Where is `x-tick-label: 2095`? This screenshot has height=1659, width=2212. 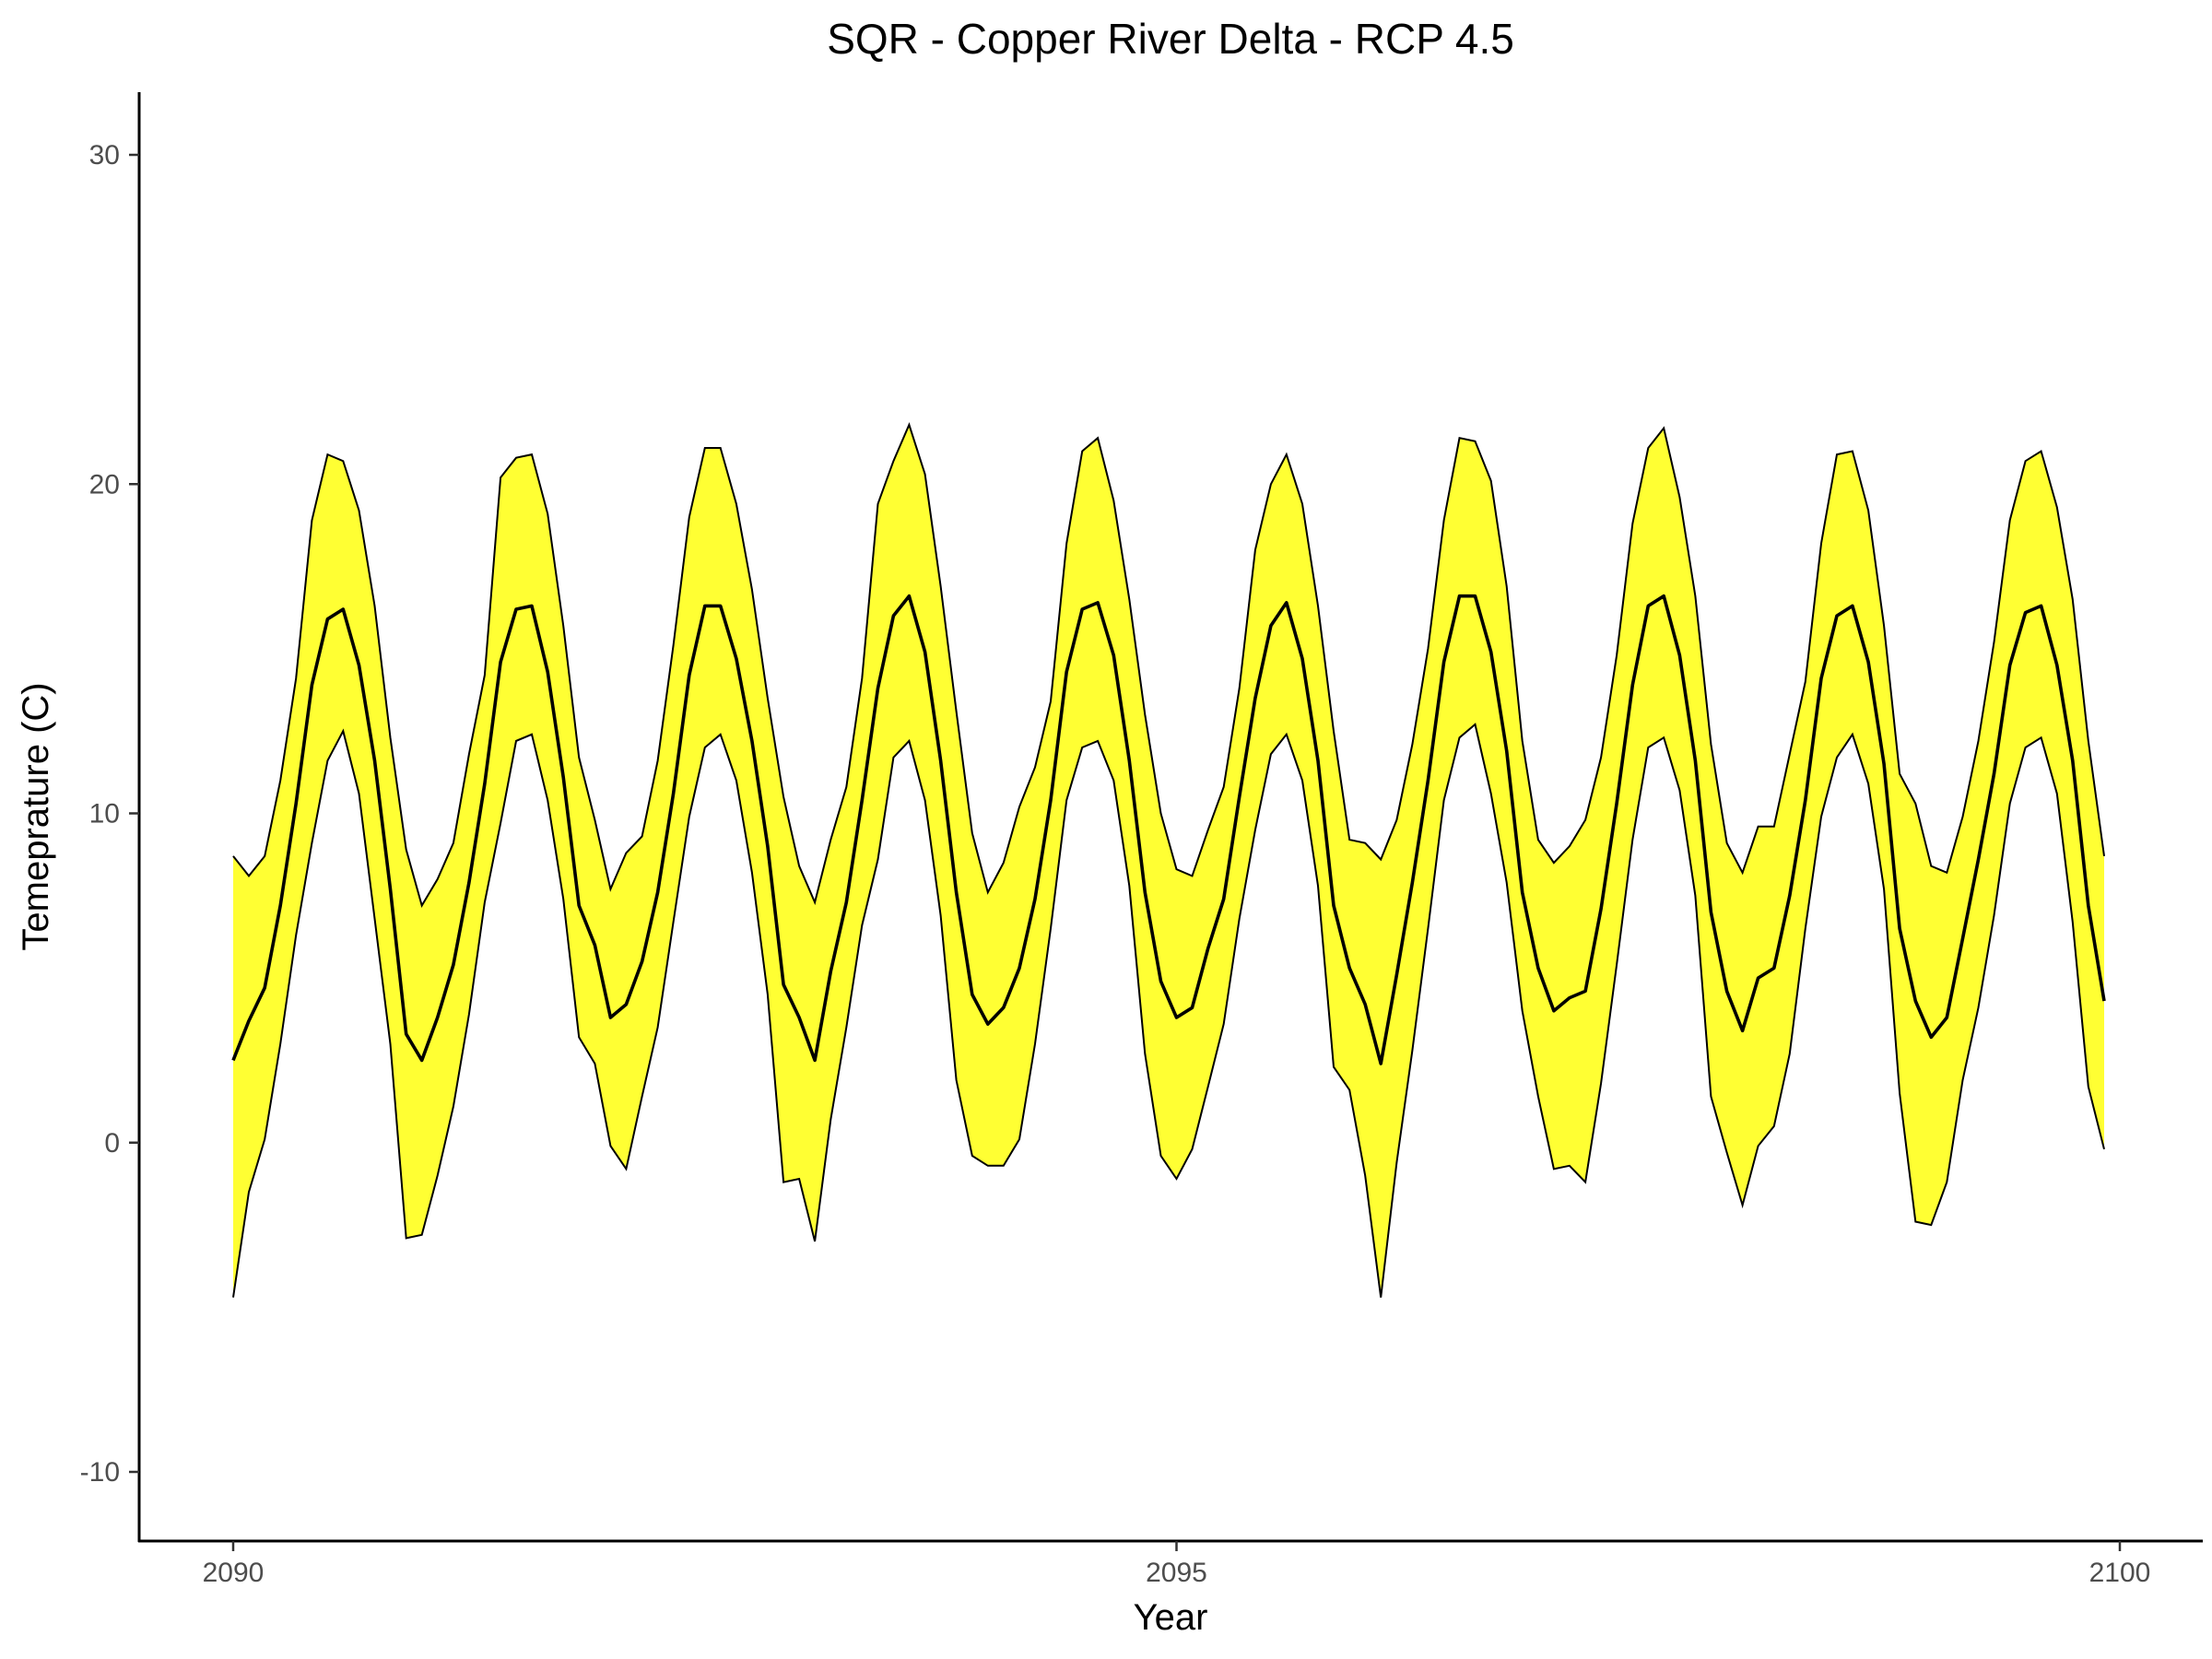 x-tick-label: 2095 is located at coordinates (1176, 1573).